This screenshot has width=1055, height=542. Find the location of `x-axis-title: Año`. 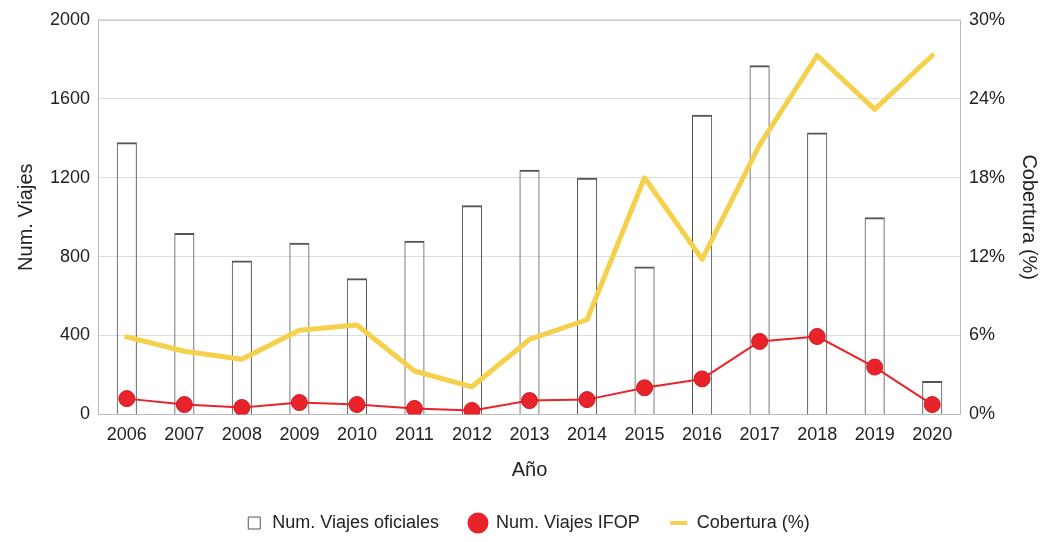

x-axis-title: Año is located at coordinates (529, 468).